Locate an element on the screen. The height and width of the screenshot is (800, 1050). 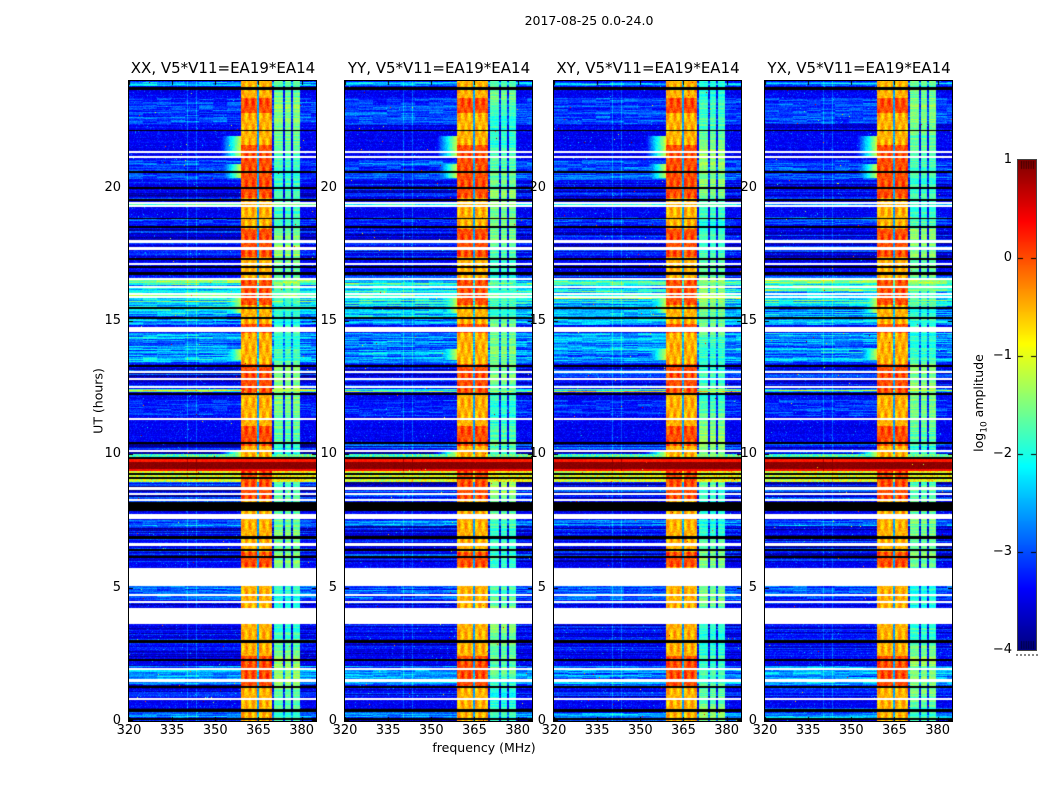
panel-title-xx: XX, V5*V11=EA19*EA14 is located at coordinates (223, 68).